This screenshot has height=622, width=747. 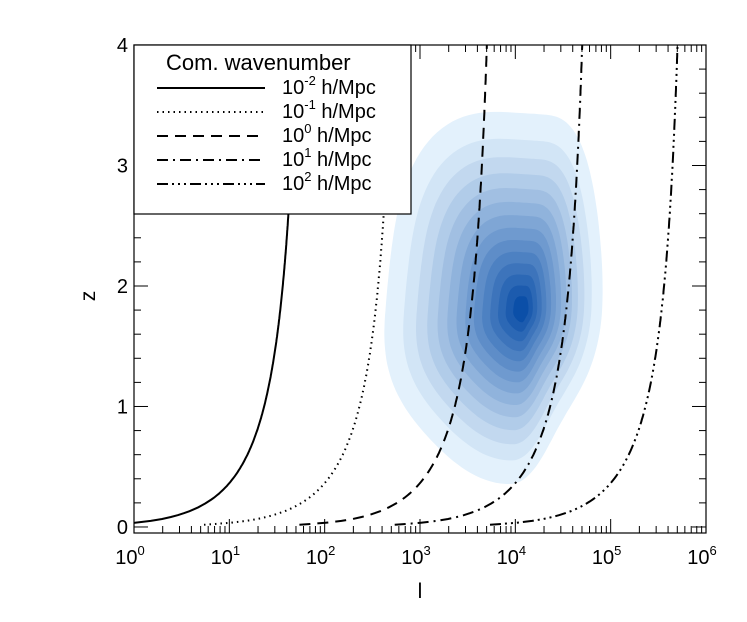 I want to click on x-tick-label: 10², so click(x=320, y=556).